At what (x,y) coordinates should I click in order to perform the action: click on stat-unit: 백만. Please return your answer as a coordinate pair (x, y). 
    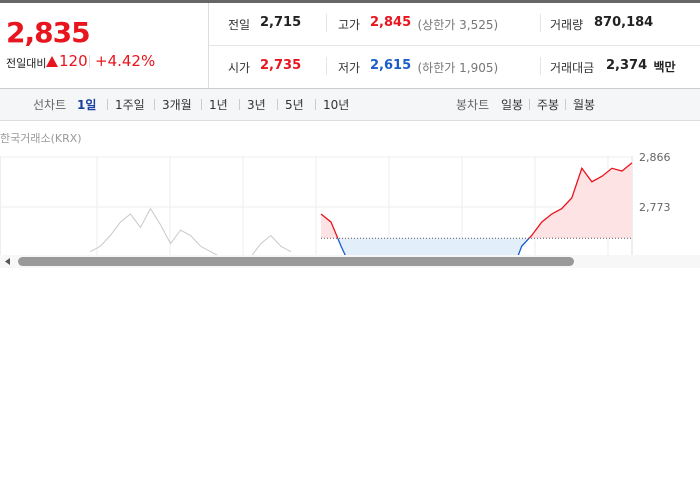
    Looking at the image, I should click on (664, 67).